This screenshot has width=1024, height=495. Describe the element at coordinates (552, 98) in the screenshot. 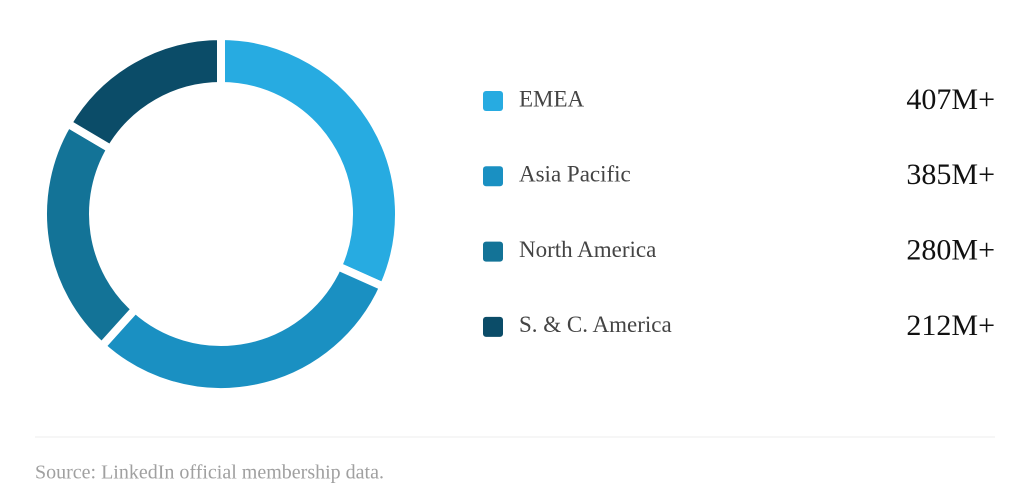

I see `legend-label: EMEA` at that location.